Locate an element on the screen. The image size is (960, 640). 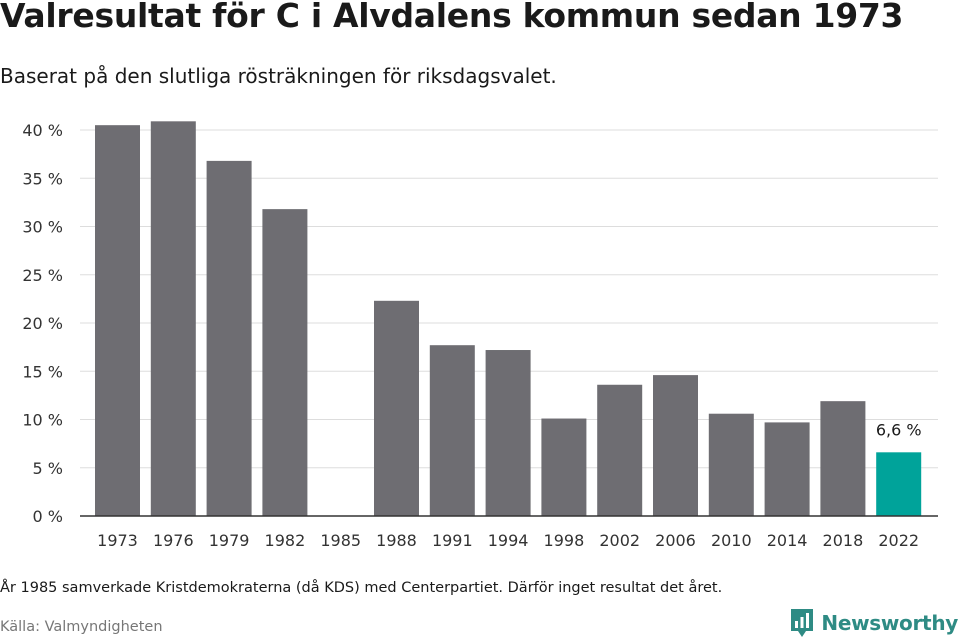
bar-2006 is located at coordinates (675, 445).